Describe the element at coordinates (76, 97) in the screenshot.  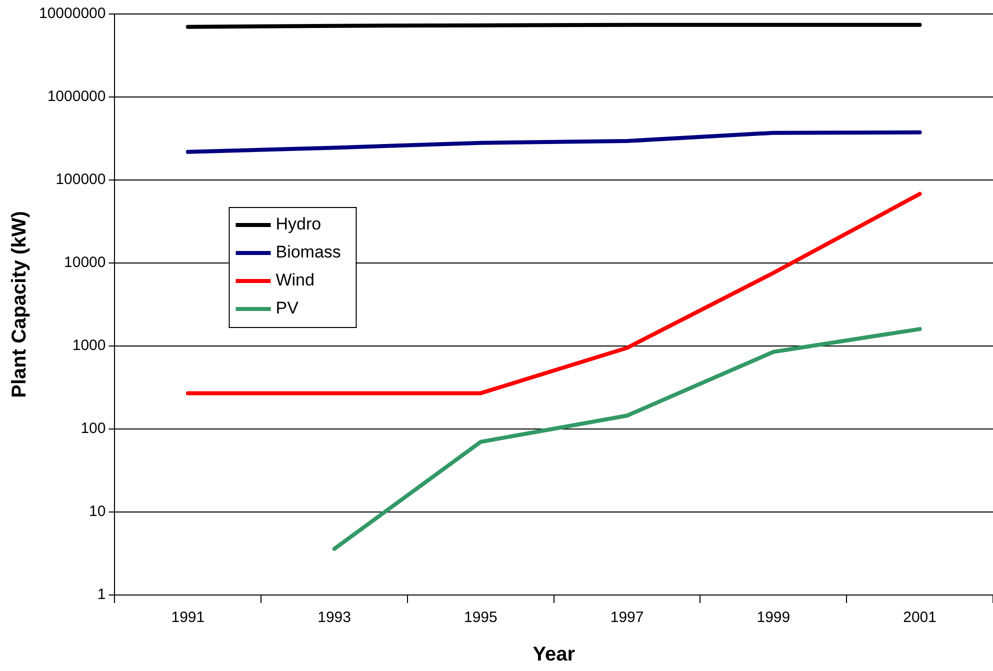
I see `y-tick-label: 1000000` at that location.